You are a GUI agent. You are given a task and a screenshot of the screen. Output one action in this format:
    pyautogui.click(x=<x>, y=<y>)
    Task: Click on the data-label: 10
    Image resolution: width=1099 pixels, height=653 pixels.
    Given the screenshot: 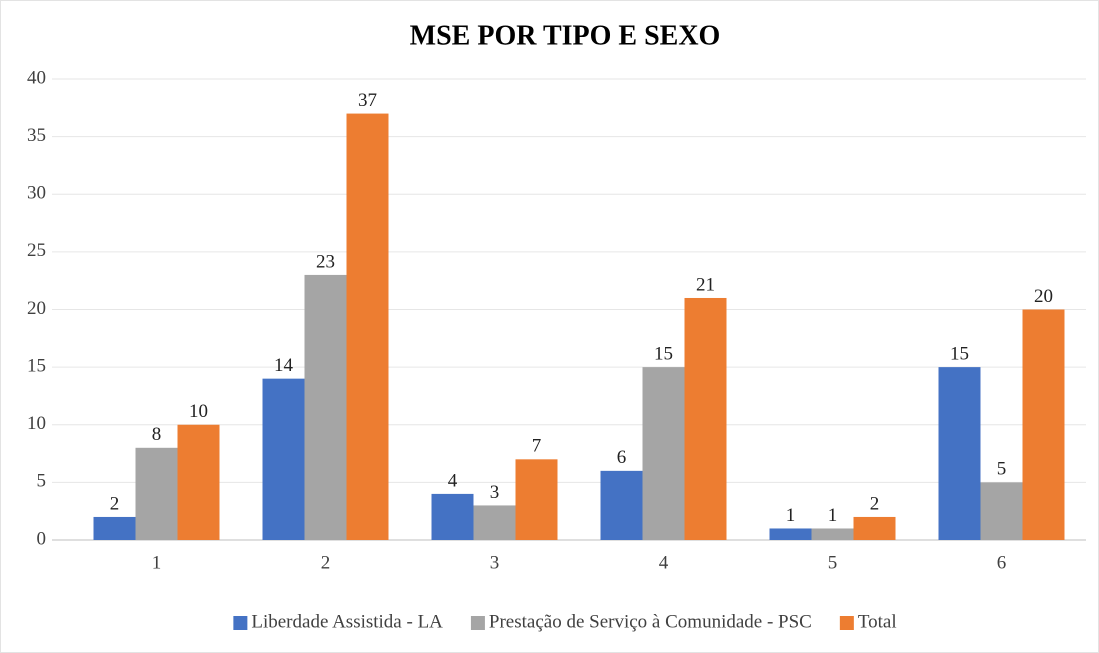 What is the action you would take?
    pyautogui.click(x=198, y=411)
    